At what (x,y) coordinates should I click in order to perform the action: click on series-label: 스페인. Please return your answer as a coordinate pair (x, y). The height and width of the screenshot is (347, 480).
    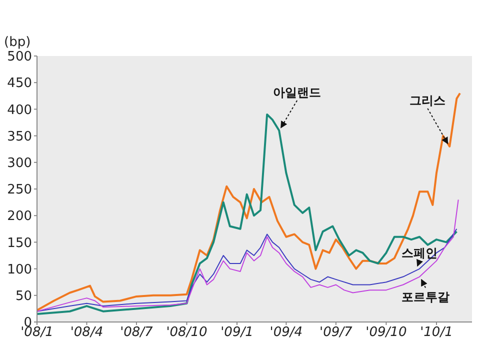
    Looking at the image, I should click on (420, 253).